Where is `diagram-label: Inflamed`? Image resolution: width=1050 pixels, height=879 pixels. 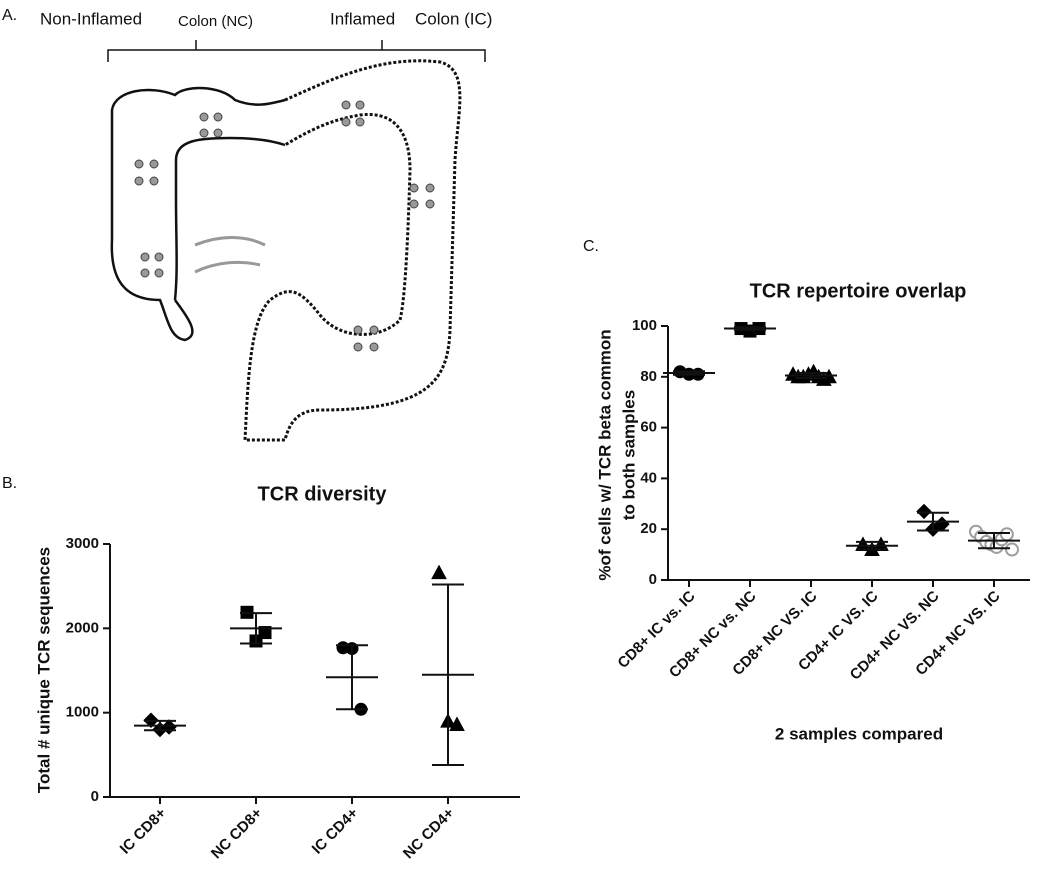 diagram-label: Inflamed is located at coordinates (362, 18).